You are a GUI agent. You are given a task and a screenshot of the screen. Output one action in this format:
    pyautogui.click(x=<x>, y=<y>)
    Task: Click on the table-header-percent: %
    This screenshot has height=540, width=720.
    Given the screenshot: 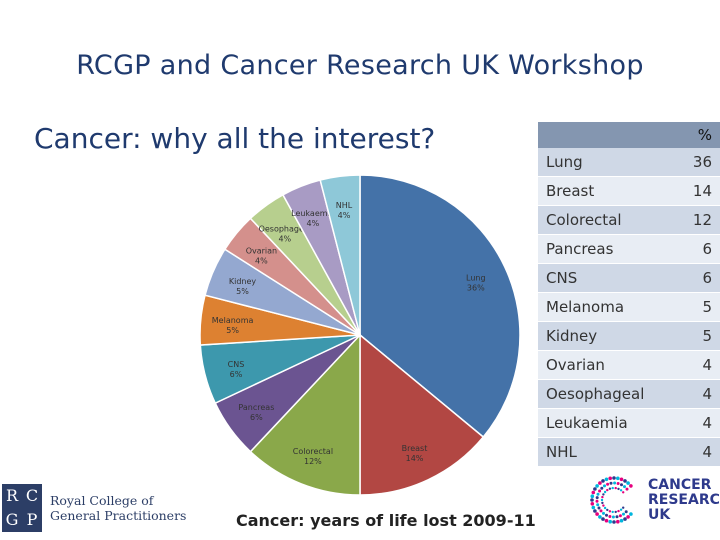 What is the action you would take?
    pyautogui.click(x=694, y=135)
    